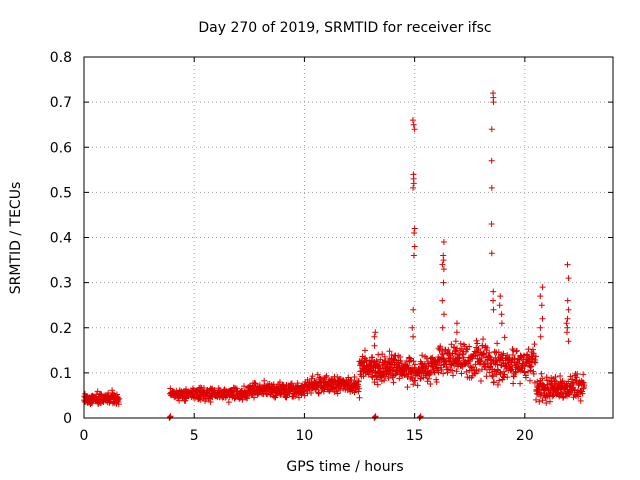  Describe the element at coordinates (61, 374) in the screenshot. I see `y-tick-label: 0.1` at that location.